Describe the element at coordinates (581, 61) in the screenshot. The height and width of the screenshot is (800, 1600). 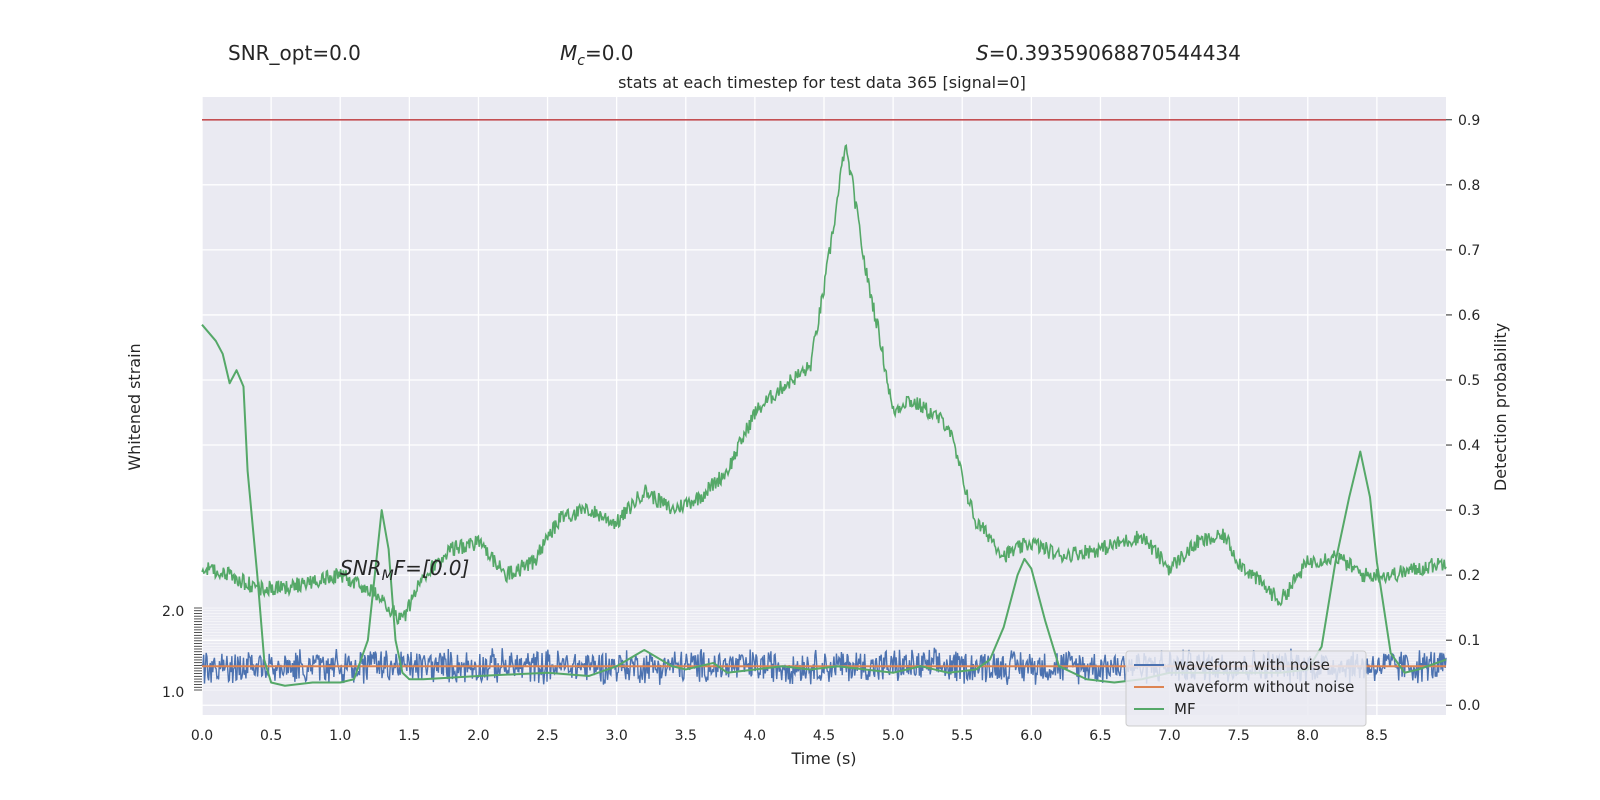
I see `mc-subscript: c` at that location.